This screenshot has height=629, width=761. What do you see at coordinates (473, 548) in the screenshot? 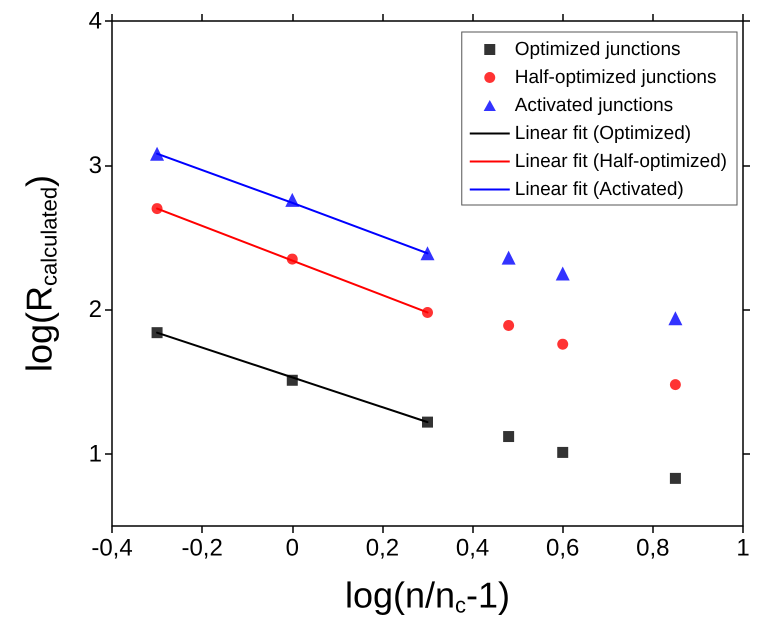
I see `x-tick-label: 0,4` at bounding box center [473, 548].